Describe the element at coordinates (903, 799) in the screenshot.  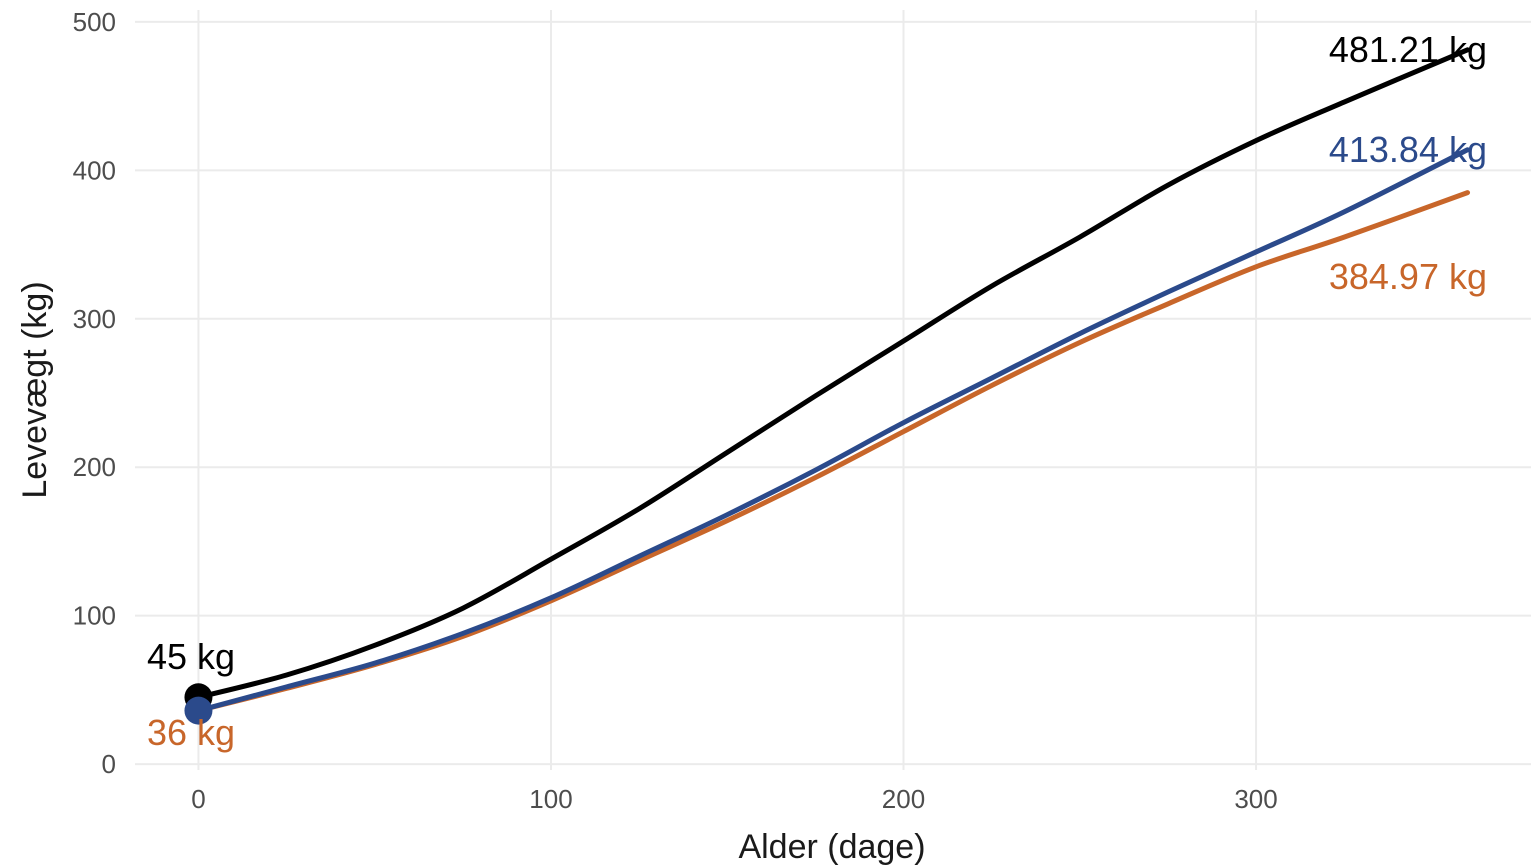
I see `x-tick-label: 200` at that location.